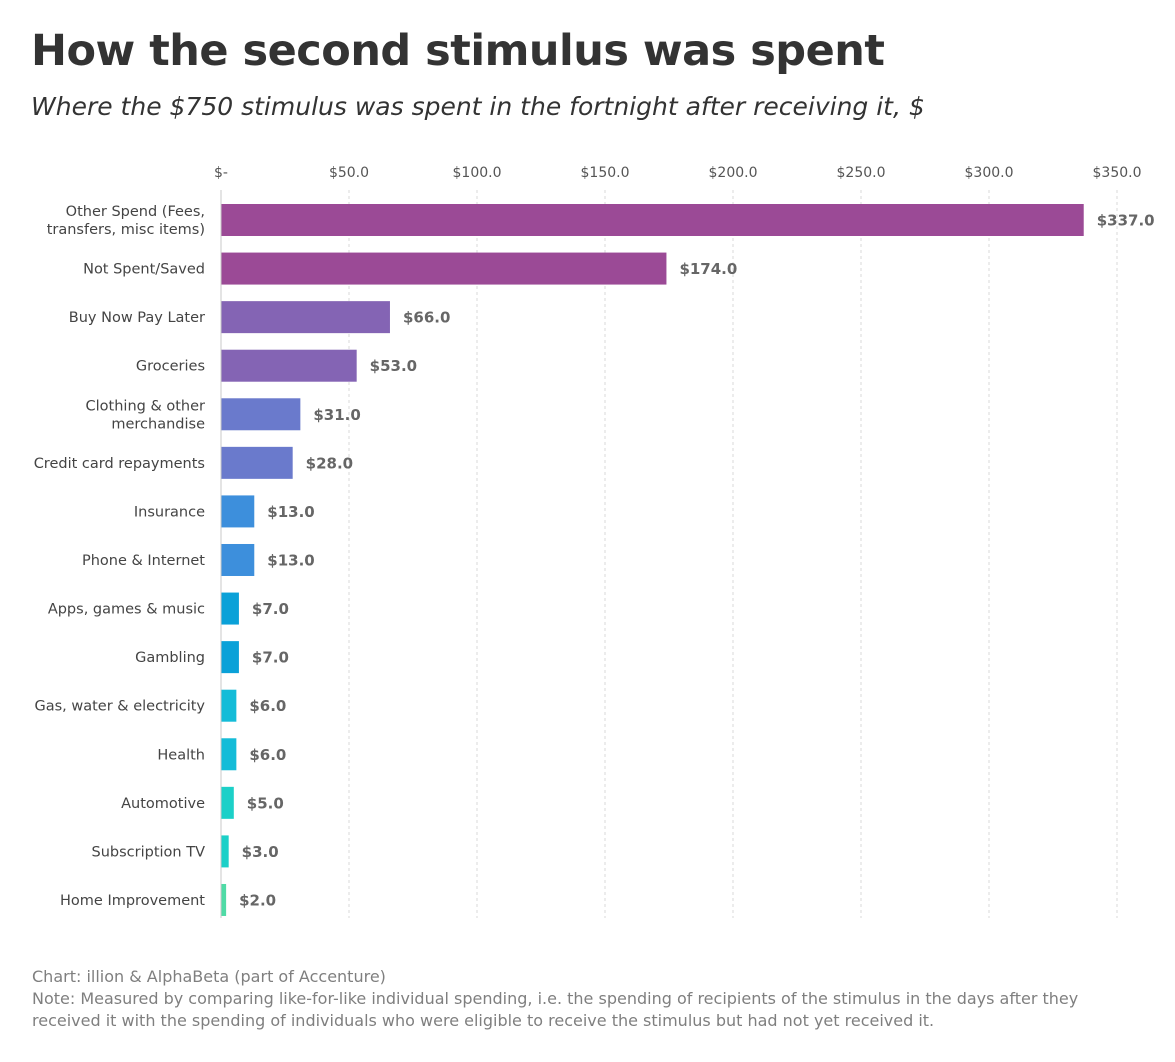  Describe the element at coordinates (477, 173) in the screenshot. I see `x-tick-label: $100.0` at that location.